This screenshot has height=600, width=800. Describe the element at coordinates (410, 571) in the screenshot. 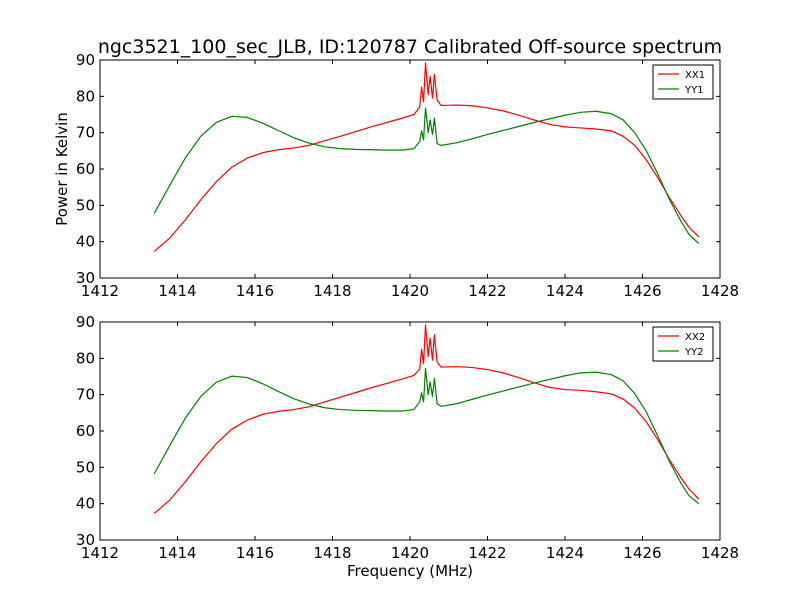

I see `panel-2-x-axis-label: Frequency (MHz)` at that location.